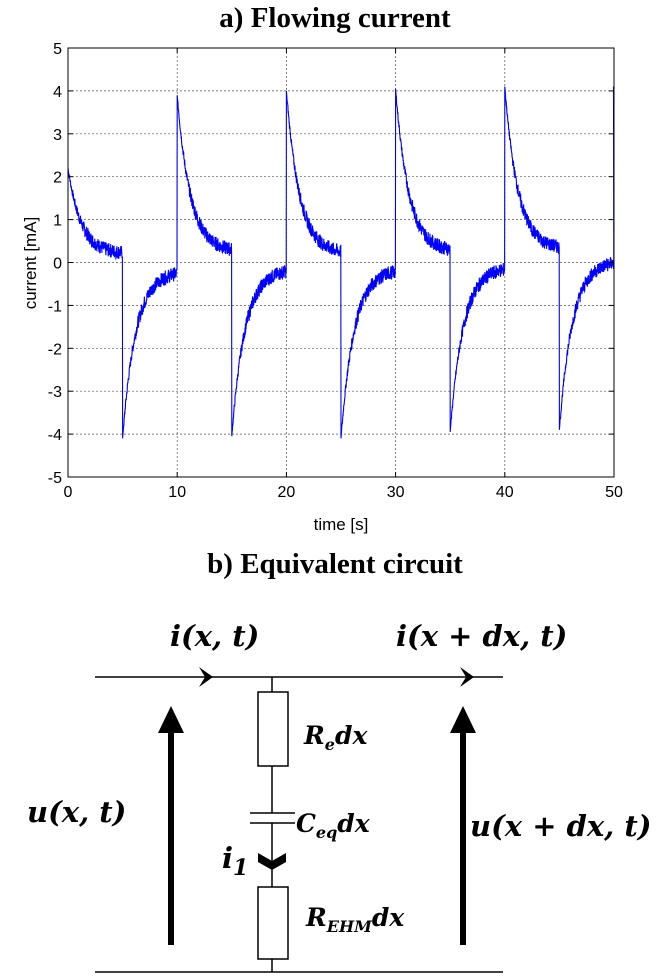 Image resolution: width=670 pixels, height=978 pixels. I want to click on y-tick-label: -2, so click(55, 349).